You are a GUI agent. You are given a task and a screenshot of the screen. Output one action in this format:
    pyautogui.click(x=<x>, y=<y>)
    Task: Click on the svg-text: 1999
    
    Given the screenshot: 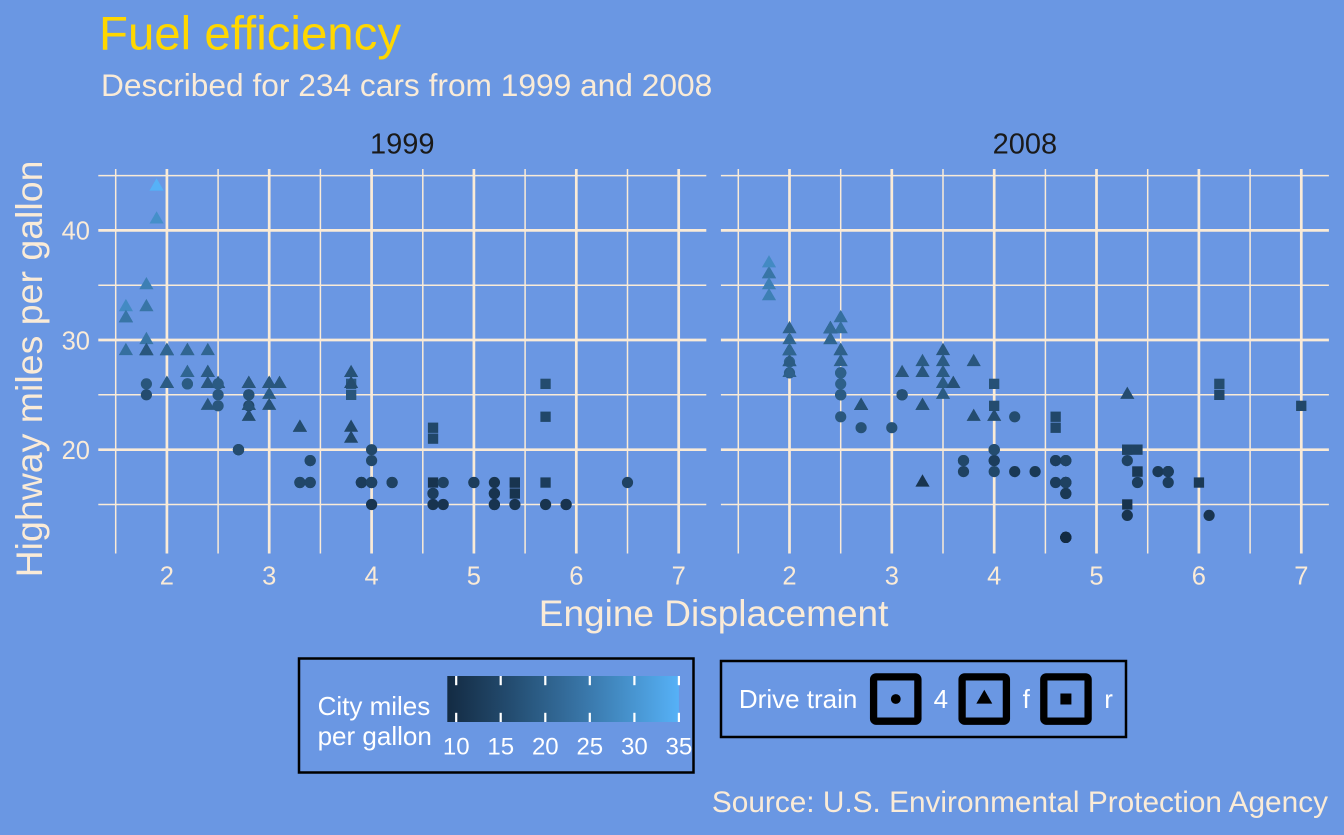 What is the action you would take?
    pyautogui.click(x=402, y=145)
    